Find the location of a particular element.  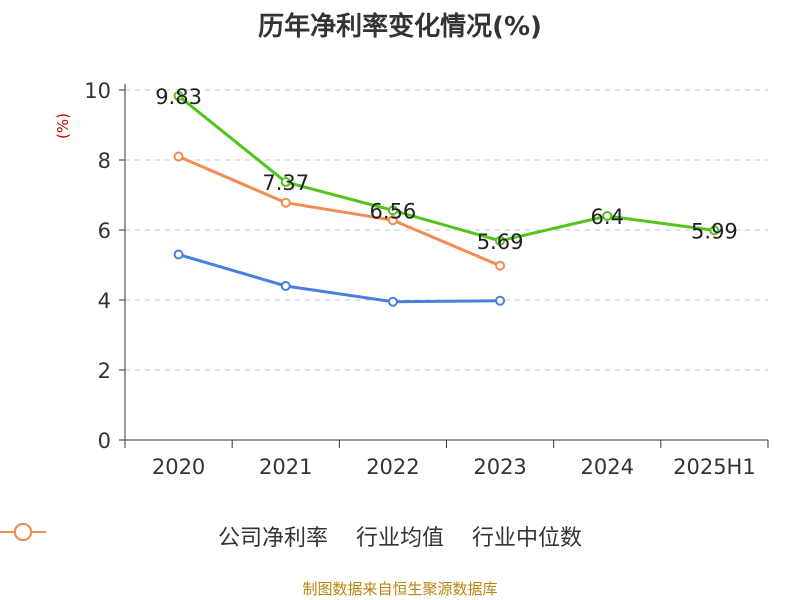

data-label: 6.4 is located at coordinates (607, 217).